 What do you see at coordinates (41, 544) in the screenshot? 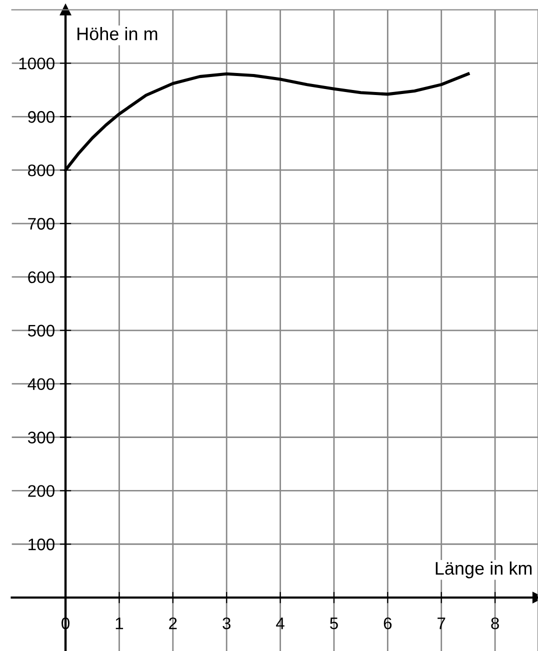
I see `y-tick-label: 100` at bounding box center [41, 544].